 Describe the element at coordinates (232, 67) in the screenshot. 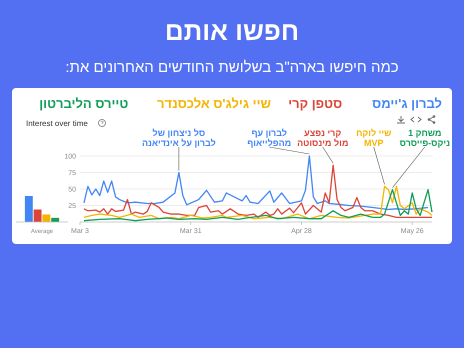

I see `chart-subtitle: כמה חיפשו בארה"ב בשלושת החודשים האחרונים את:` at that location.